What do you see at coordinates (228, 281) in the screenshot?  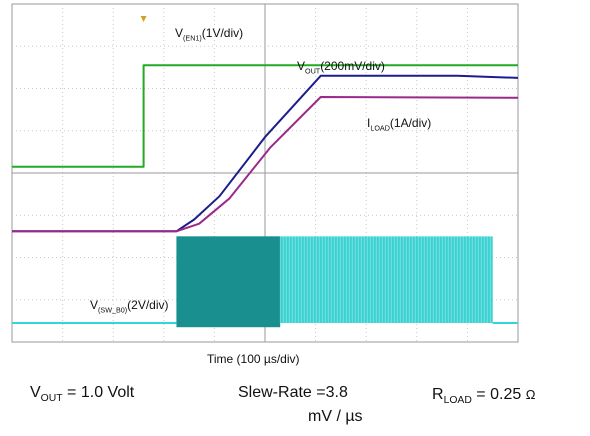 I see `trace-sw-soft-start` at bounding box center [228, 281].